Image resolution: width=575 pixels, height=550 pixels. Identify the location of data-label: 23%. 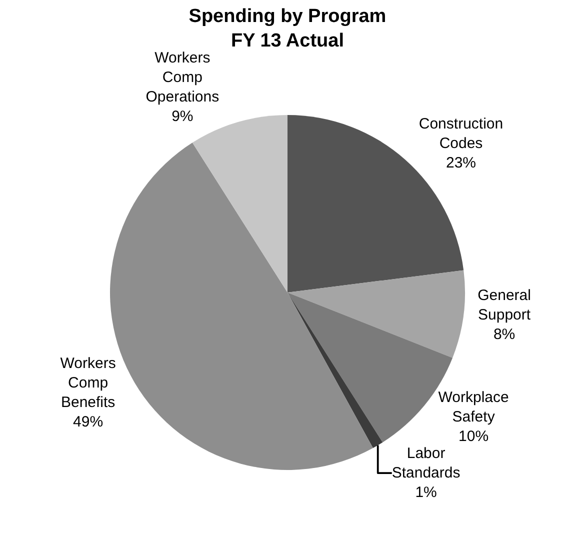
(461, 163).